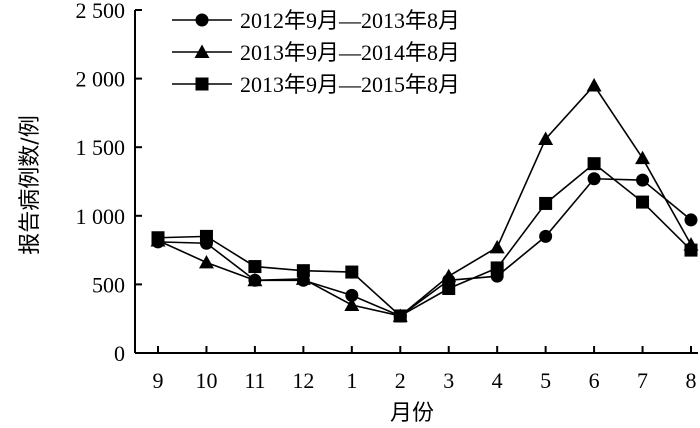 The height and width of the screenshot is (428, 700). I want to click on legend-item: 2013年9月—2014年8月, so click(316, 52).